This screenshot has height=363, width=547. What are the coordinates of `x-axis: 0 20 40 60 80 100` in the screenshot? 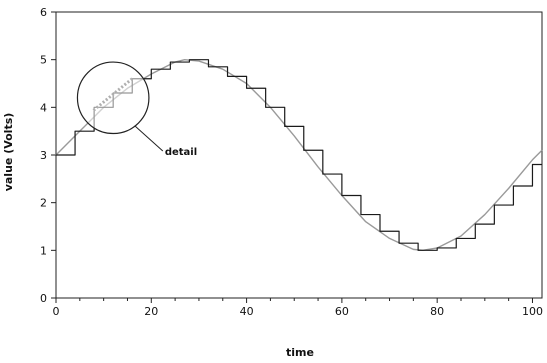 It's located at (298, 308).